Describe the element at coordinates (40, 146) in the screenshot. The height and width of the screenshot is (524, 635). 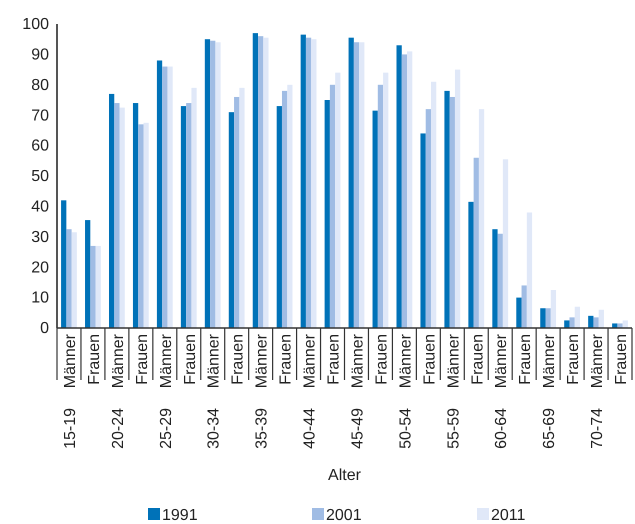
I see `y-tick-label: 60` at that location.